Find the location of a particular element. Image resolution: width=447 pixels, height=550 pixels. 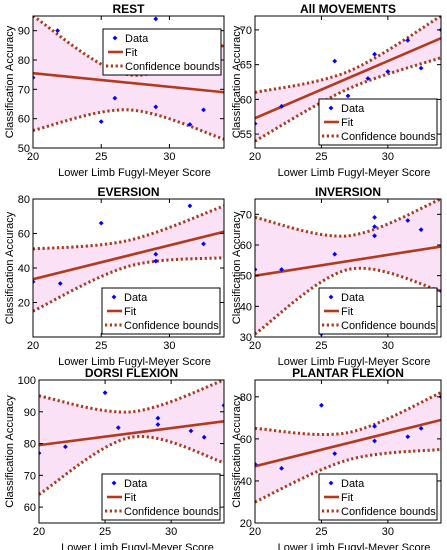

upper-bound-curve is located at coordinates (128, 227).